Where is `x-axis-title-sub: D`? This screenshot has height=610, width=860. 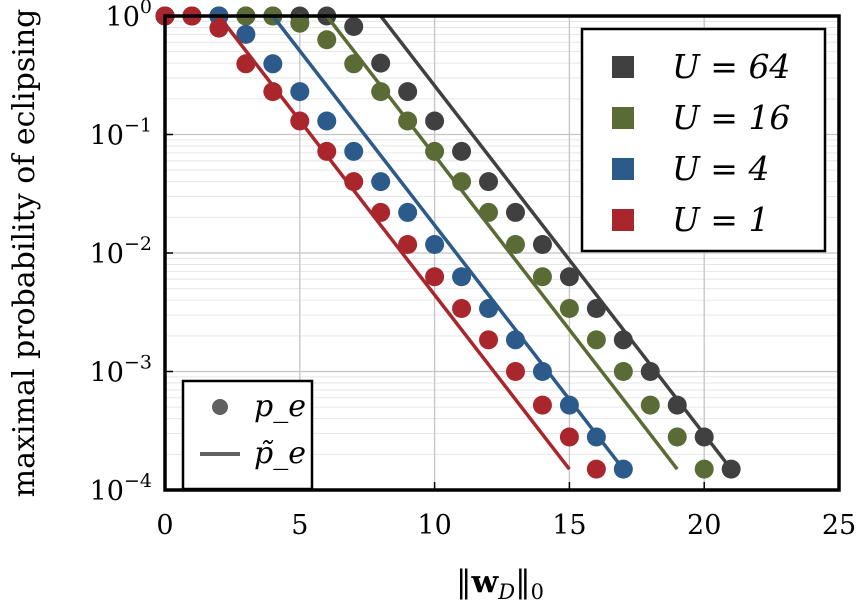
x-axis-title-sub: D is located at coordinates (506, 592).